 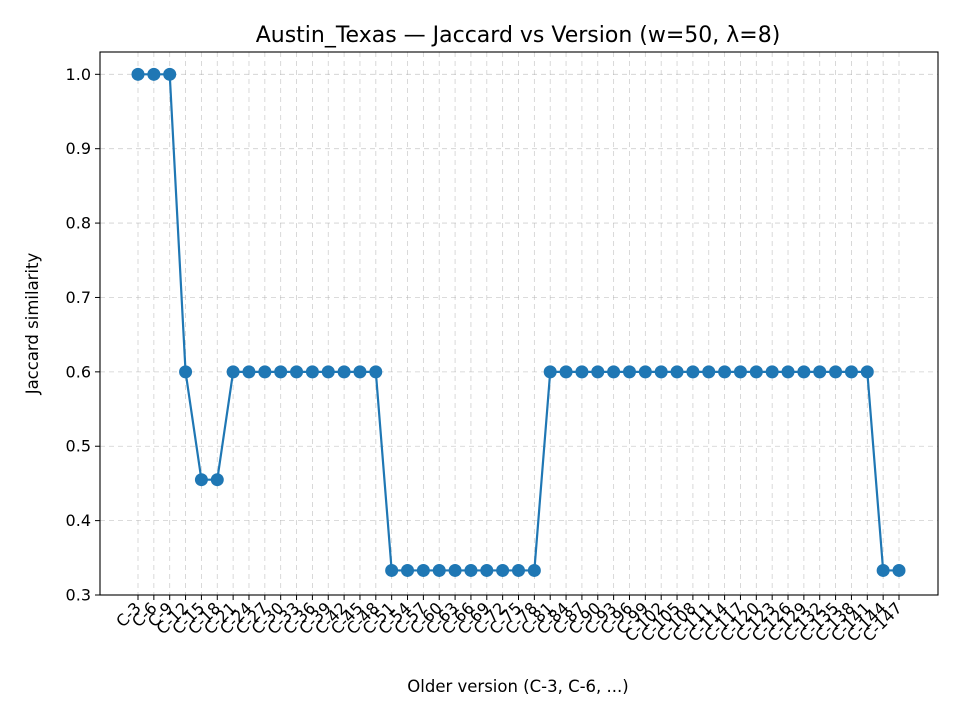 What do you see at coordinates (83, 335) in the screenshot?
I see `y-axis-ticks: 0.3 0.4 0.5 0.6 0.7 0.8 0.9 1.0` at bounding box center [83, 335].